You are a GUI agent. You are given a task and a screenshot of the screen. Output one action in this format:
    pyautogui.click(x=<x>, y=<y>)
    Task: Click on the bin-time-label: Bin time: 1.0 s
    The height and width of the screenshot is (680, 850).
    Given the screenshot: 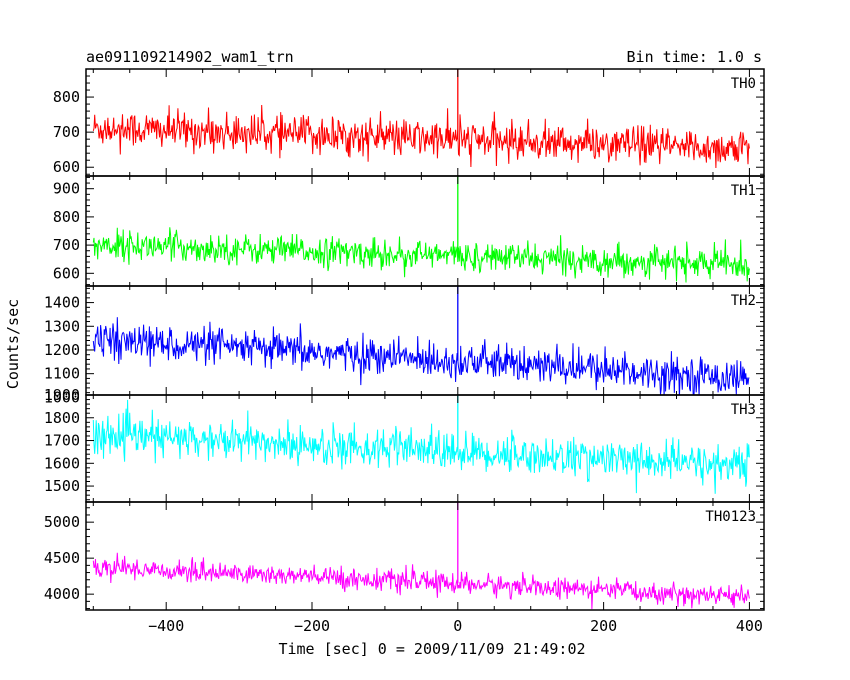 What is the action you would take?
    pyautogui.click(x=694, y=57)
    